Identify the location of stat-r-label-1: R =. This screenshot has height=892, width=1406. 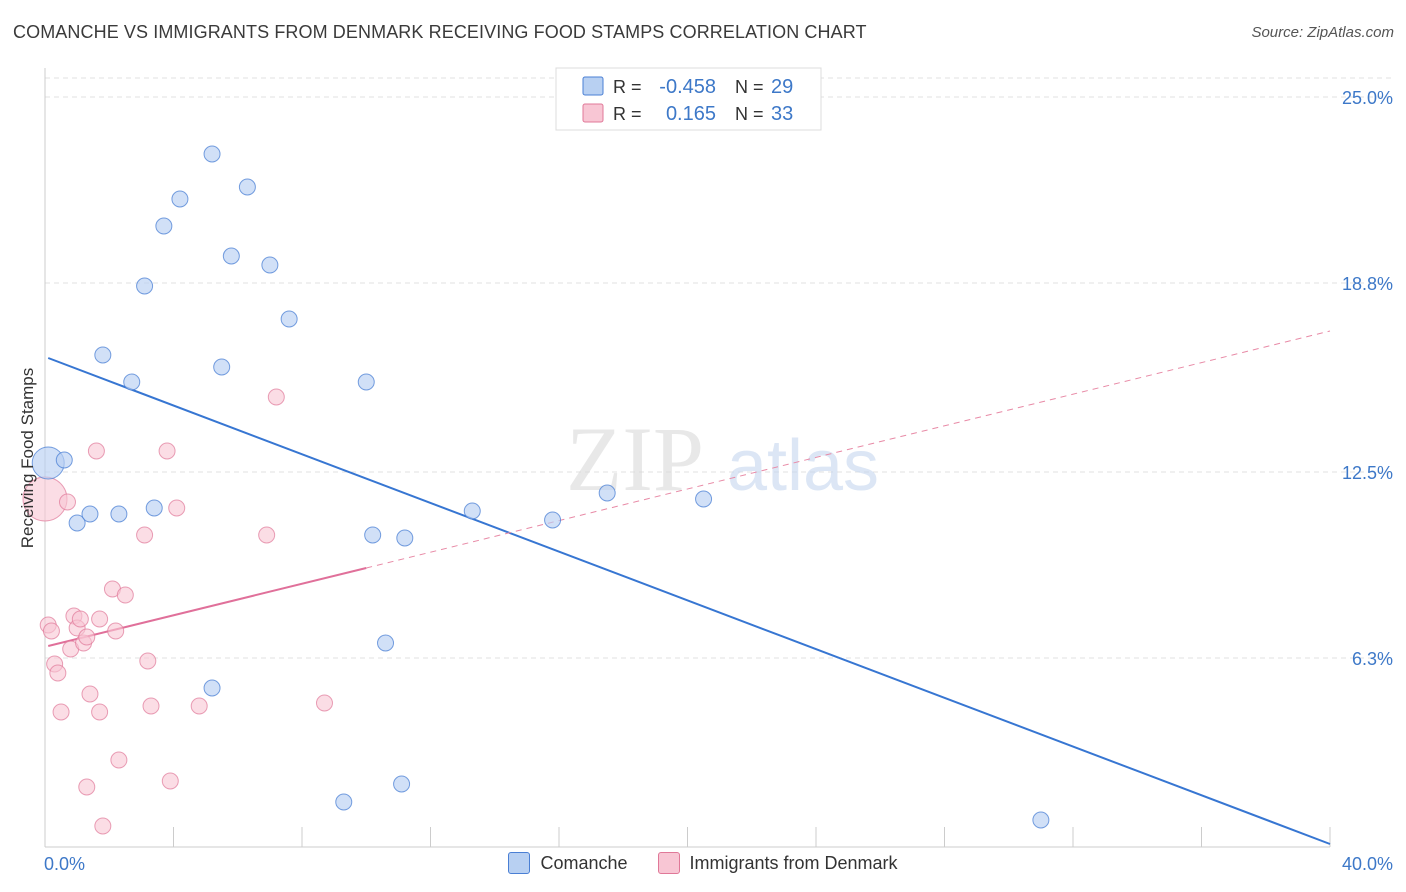
(627, 87).